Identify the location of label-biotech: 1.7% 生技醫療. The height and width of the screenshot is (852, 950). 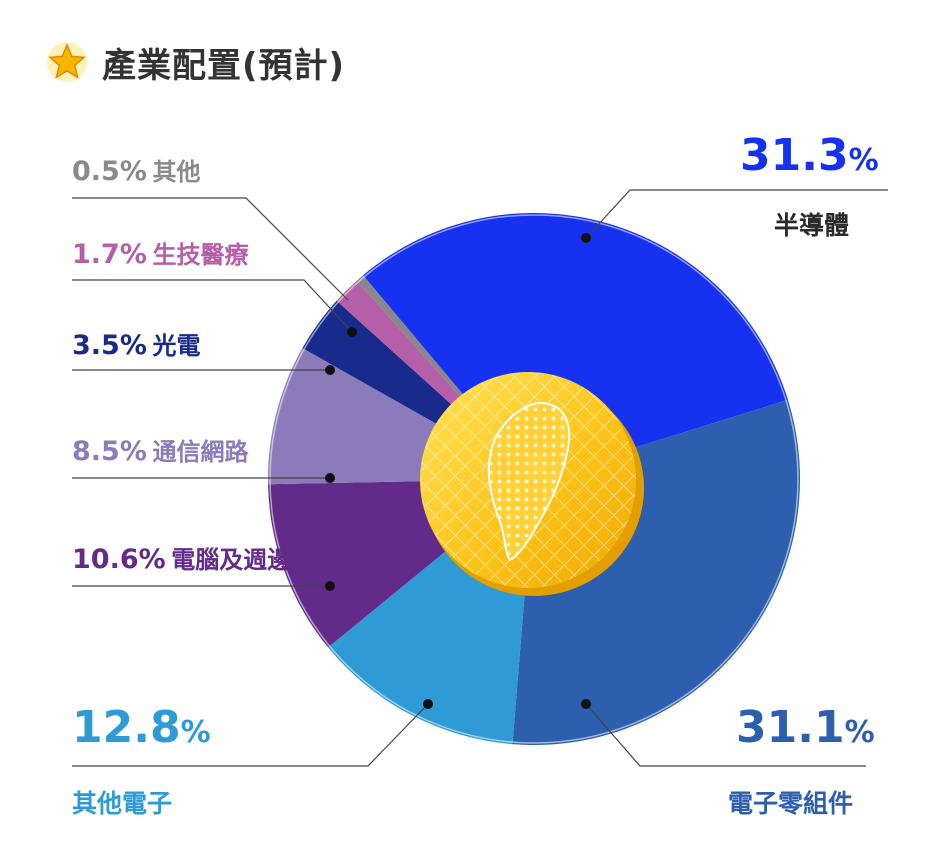
(160, 252).